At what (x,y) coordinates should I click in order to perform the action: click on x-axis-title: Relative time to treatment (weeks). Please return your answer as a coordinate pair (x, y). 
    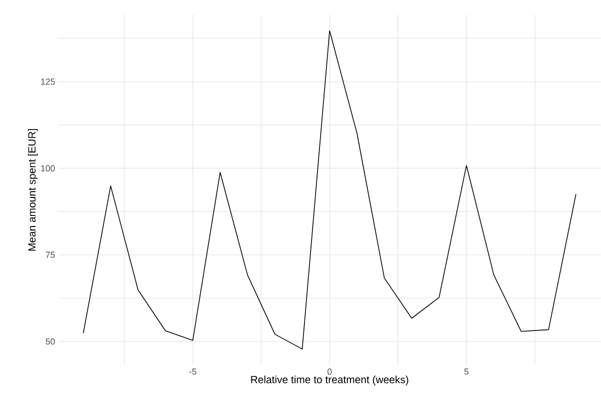
    Looking at the image, I should click on (329, 381).